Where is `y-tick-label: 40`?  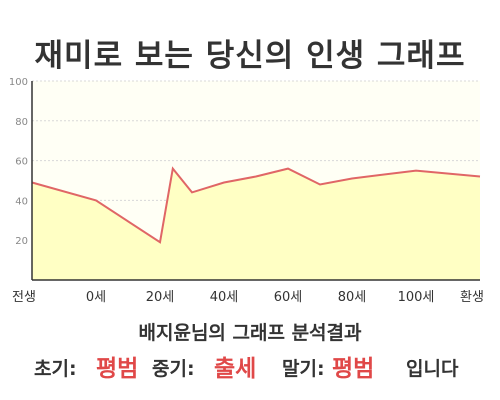 y-tick-label: 40 is located at coordinates (21, 201).